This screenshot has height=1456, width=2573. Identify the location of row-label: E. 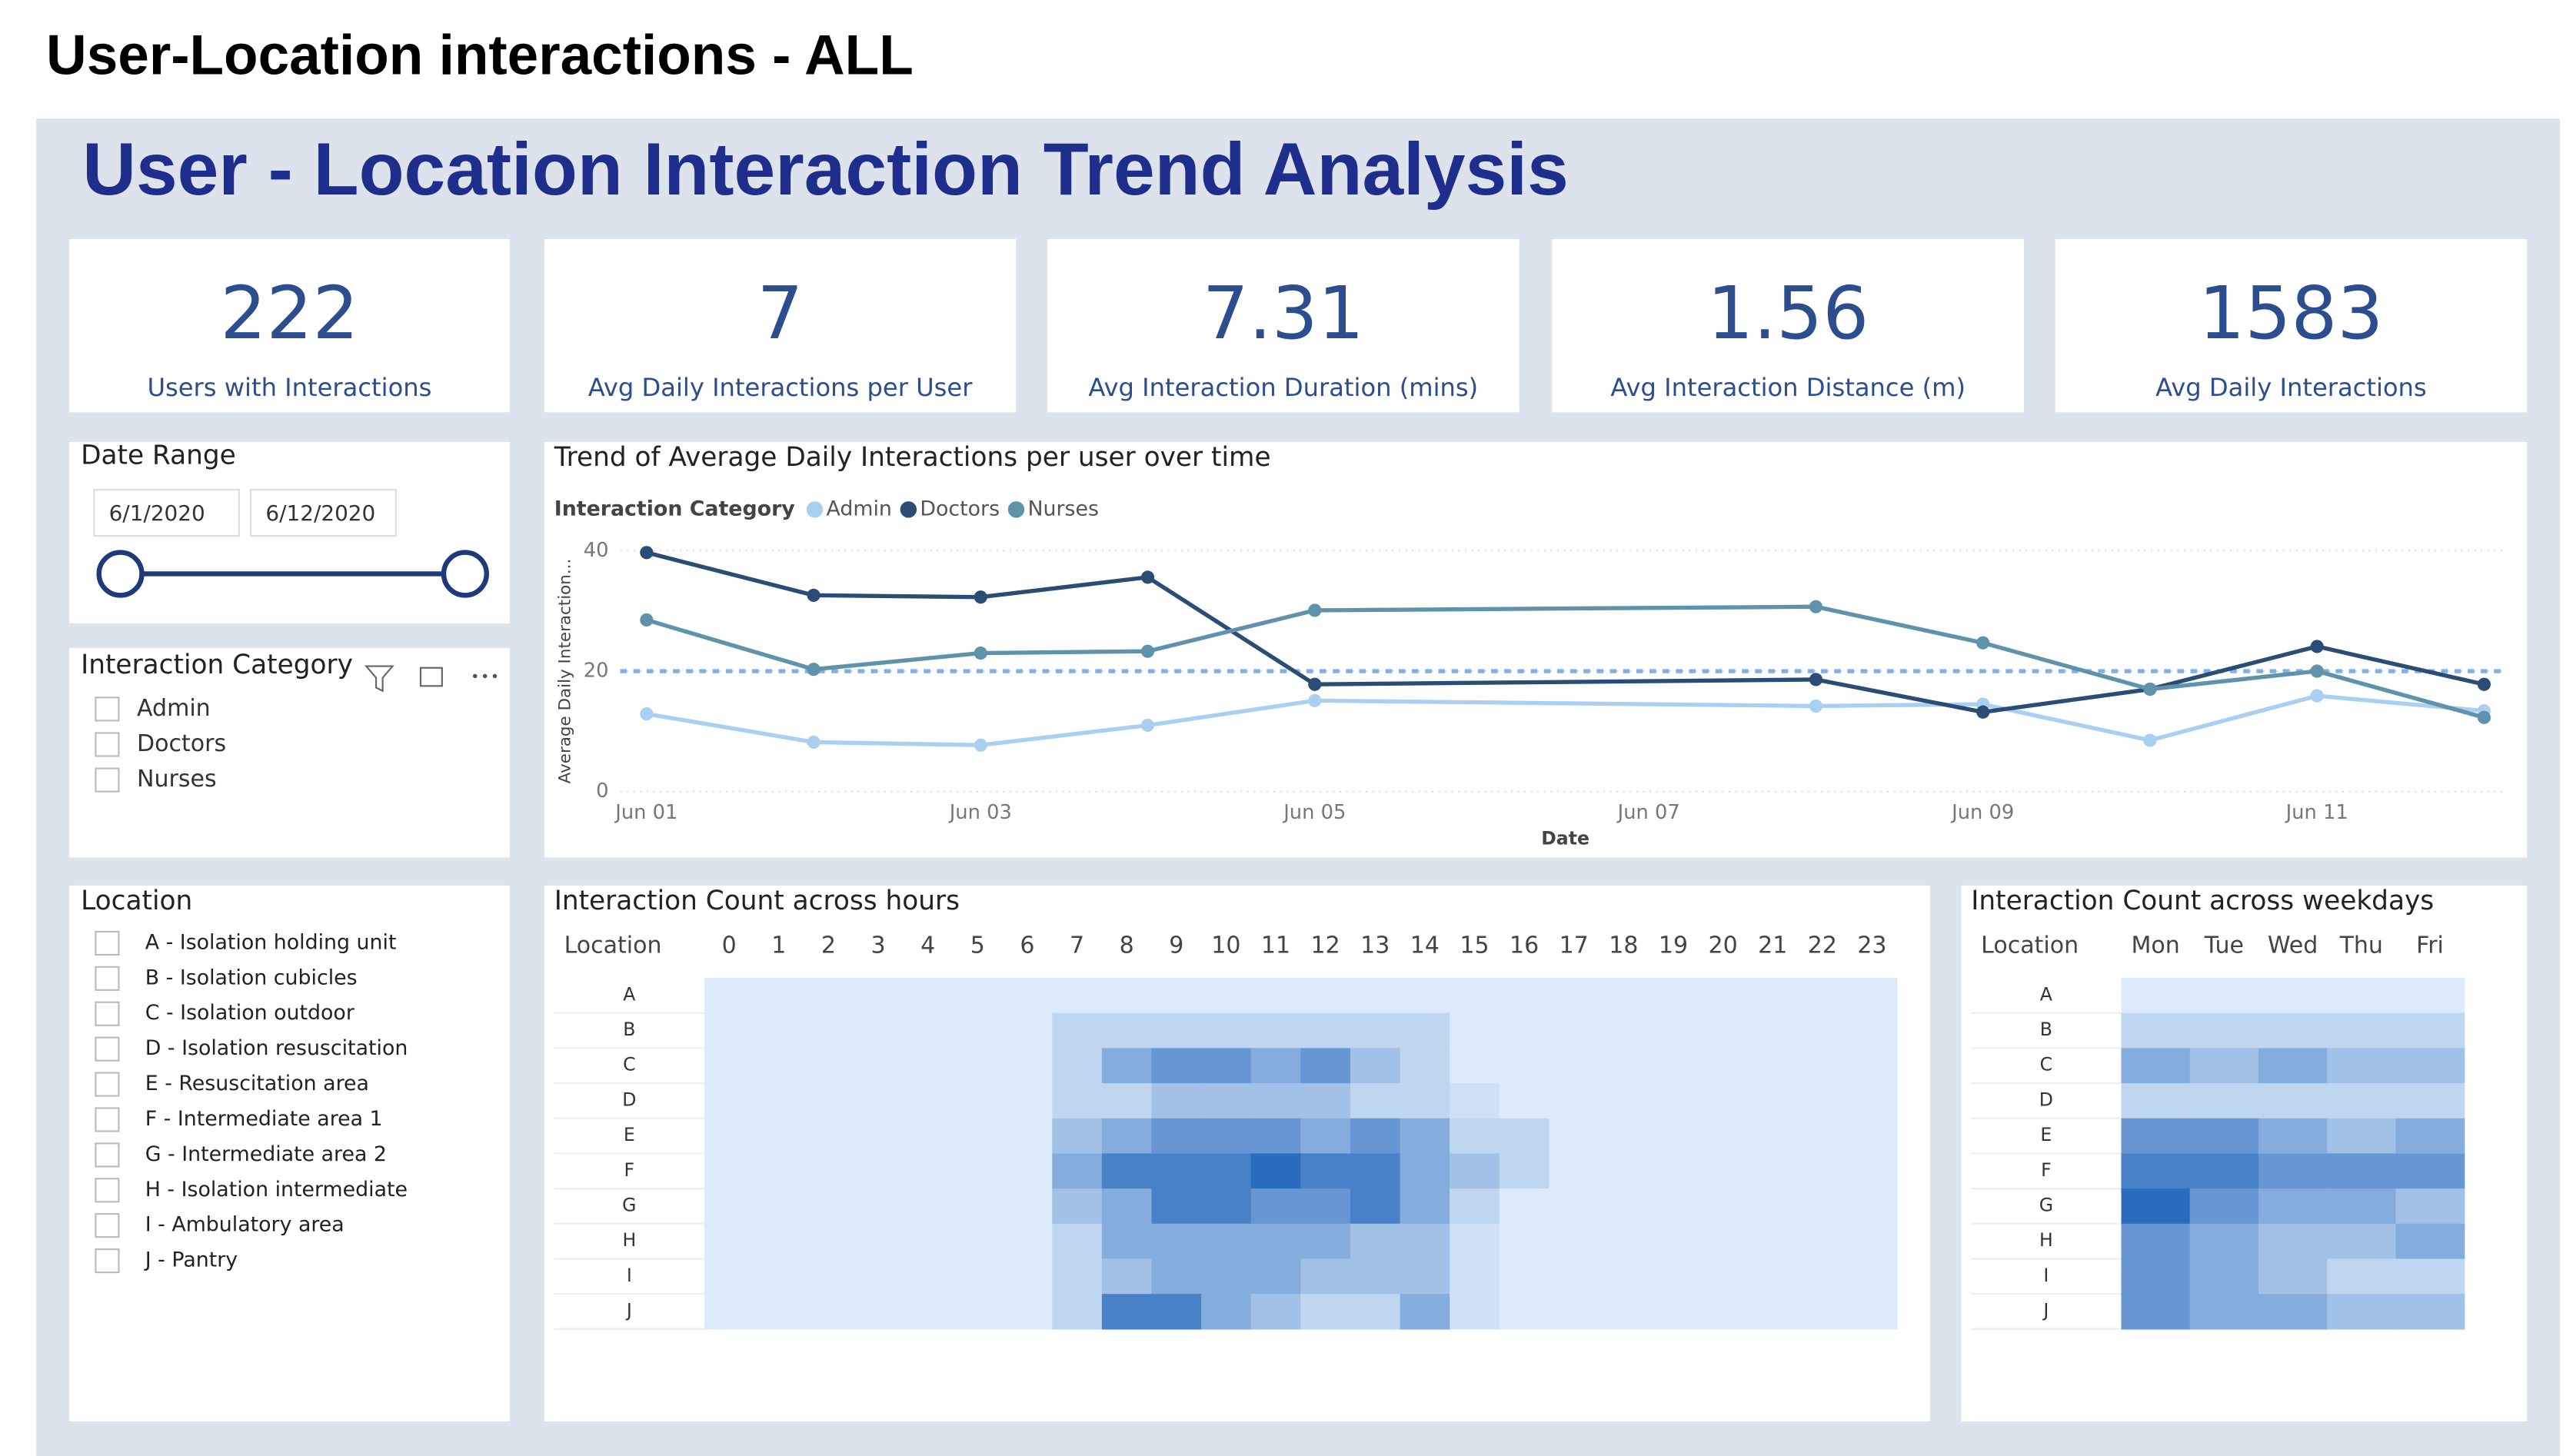
(2046, 1134).